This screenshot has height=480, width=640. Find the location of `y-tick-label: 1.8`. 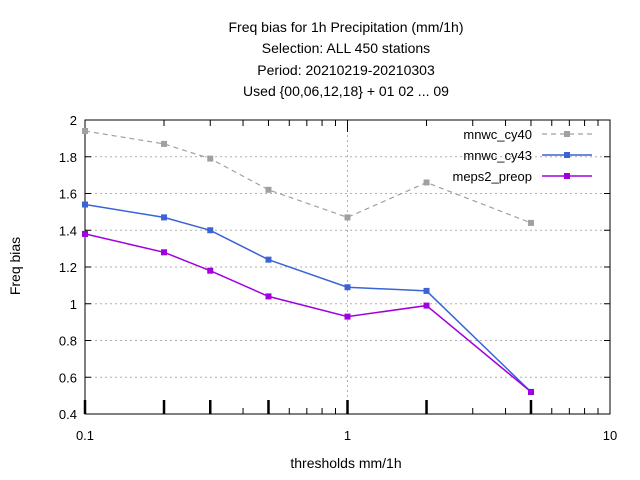

y-tick-label: 1.8 is located at coordinates (68, 157).